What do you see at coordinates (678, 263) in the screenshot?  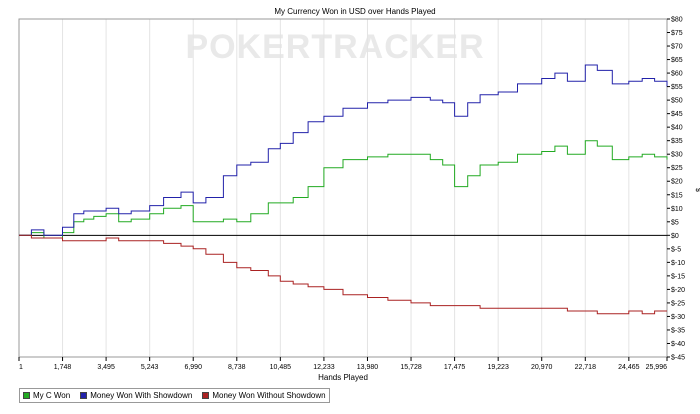 I see `y-tick-label: $-10` at bounding box center [678, 263].